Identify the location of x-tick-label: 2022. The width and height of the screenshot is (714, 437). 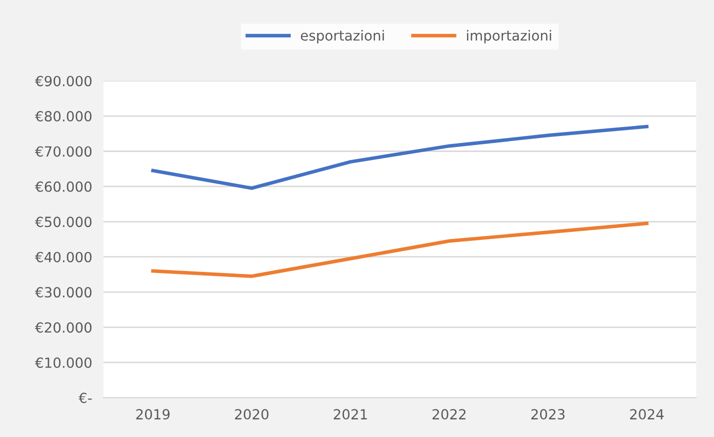
(449, 414).